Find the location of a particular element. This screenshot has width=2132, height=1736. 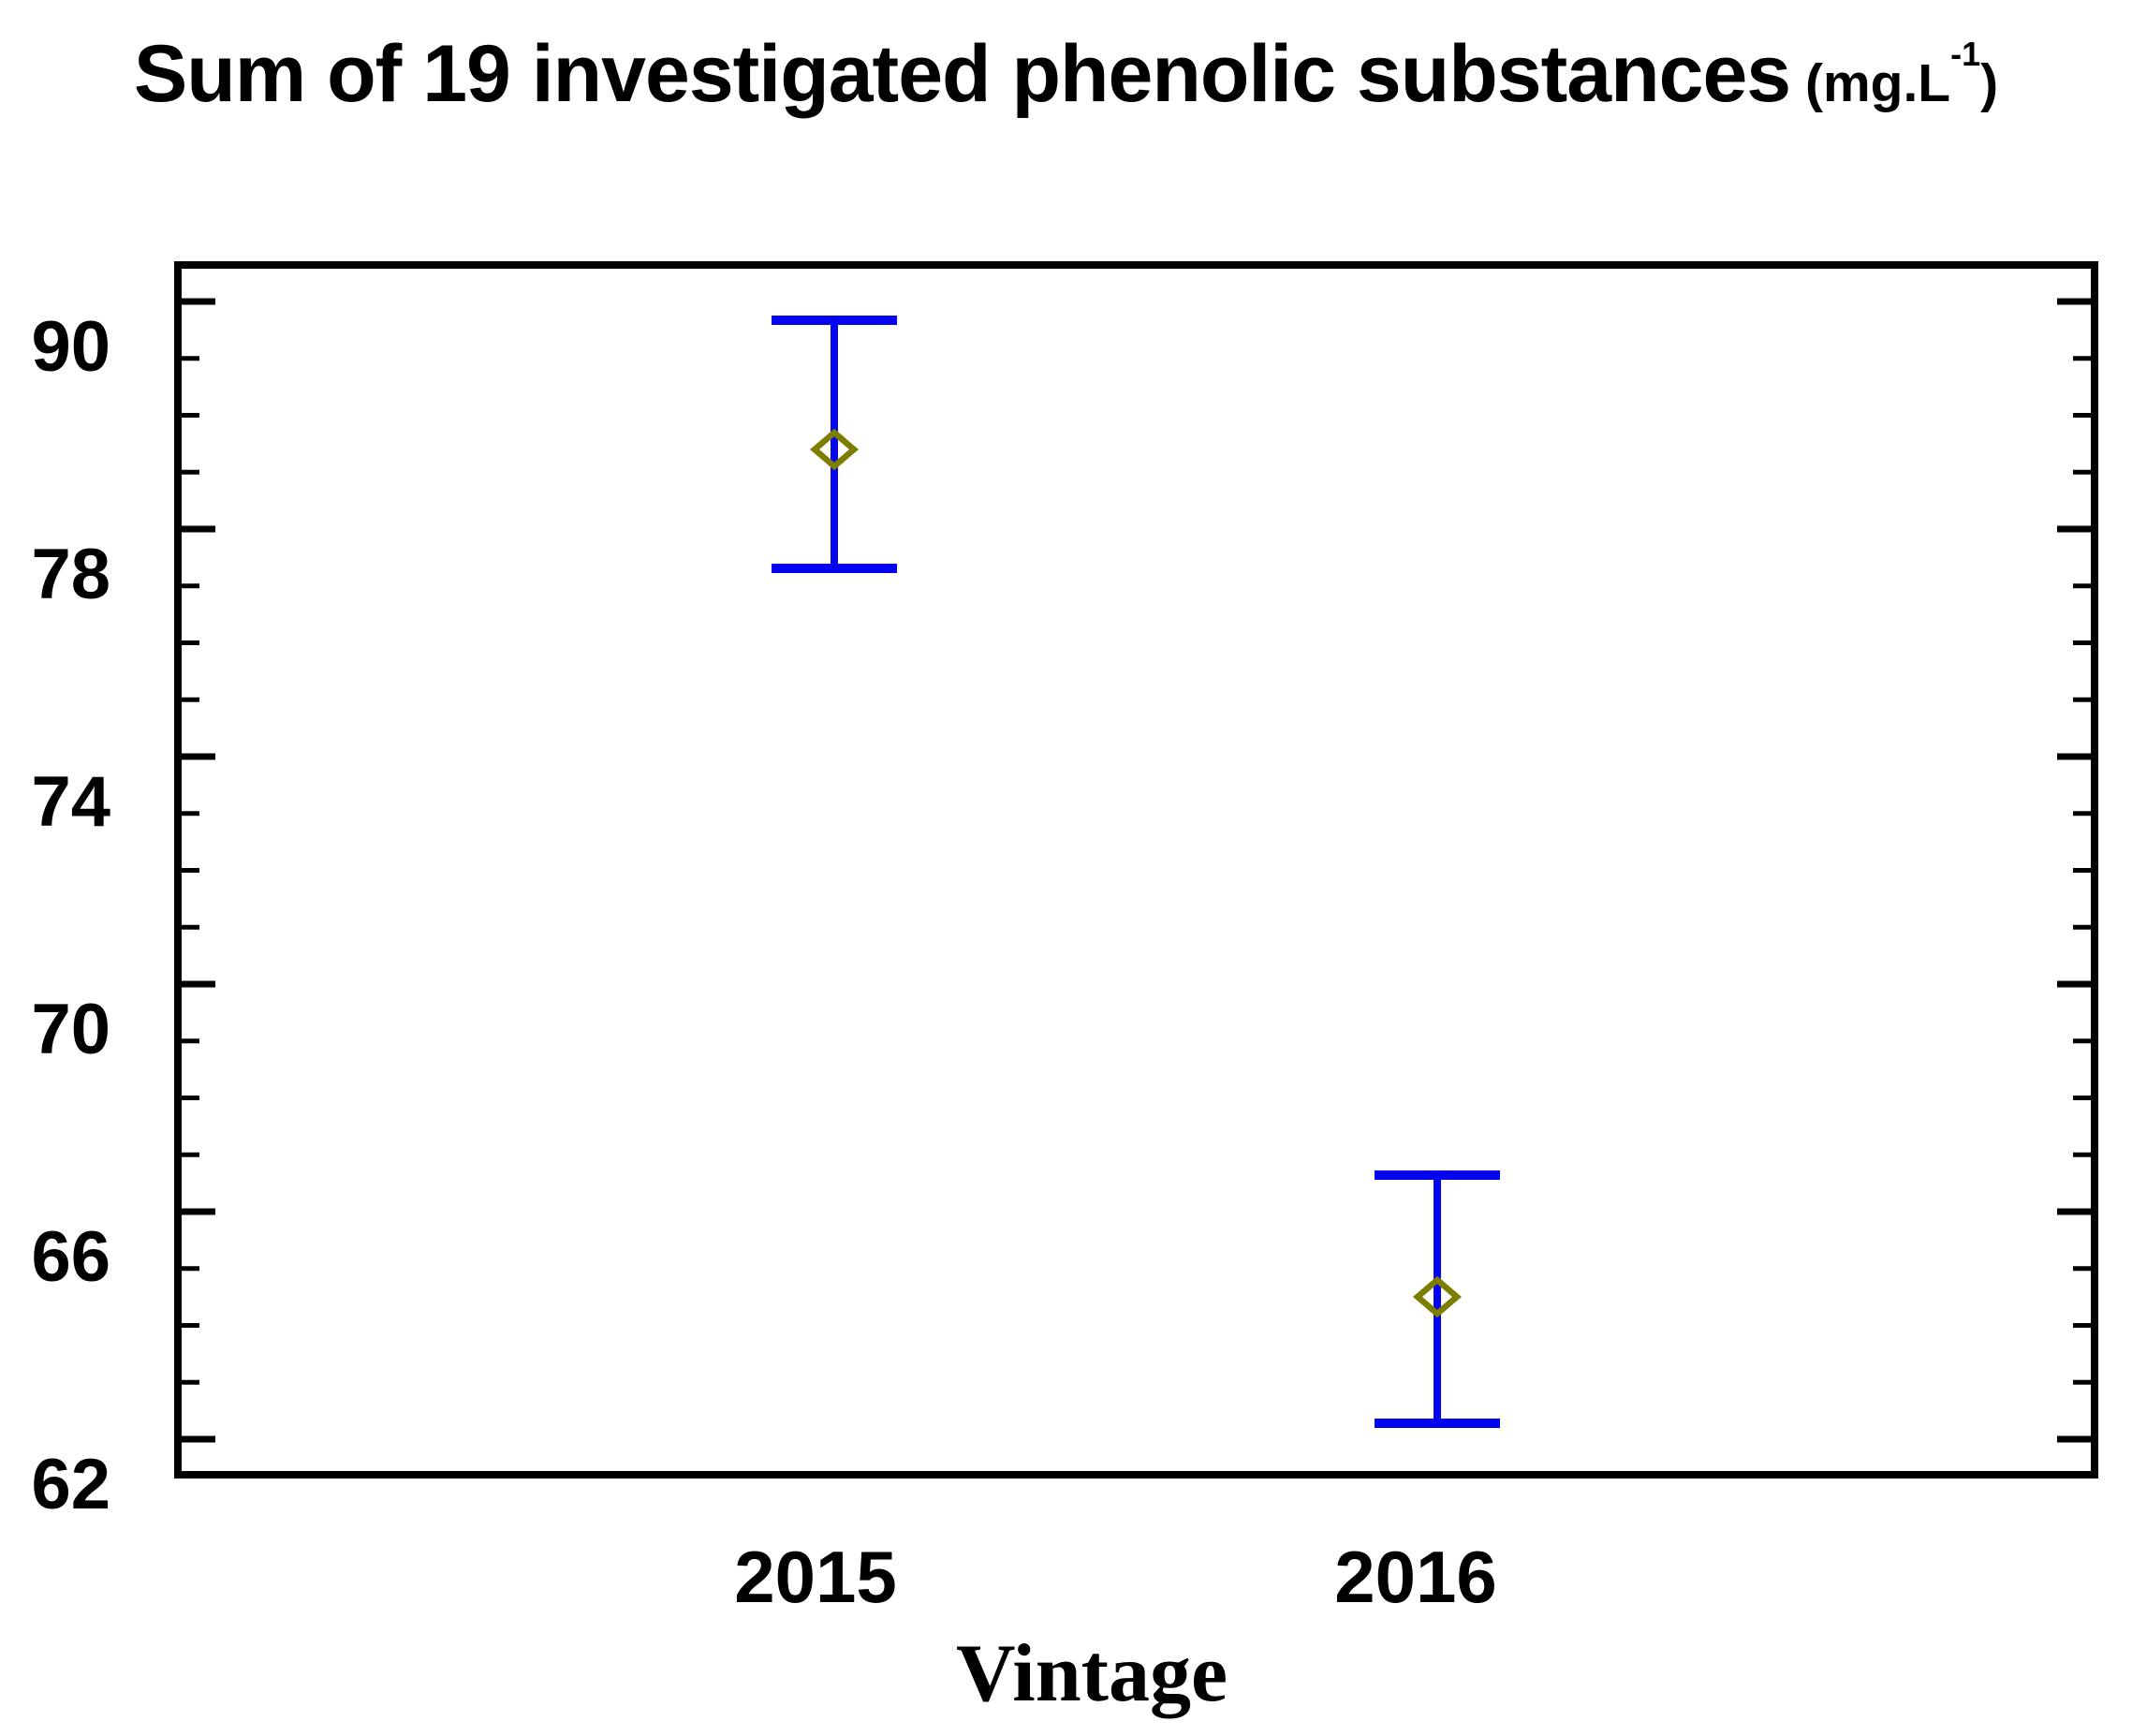

chart-title-unit-prefix: (mg.L is located at coordinates (1870, 83).